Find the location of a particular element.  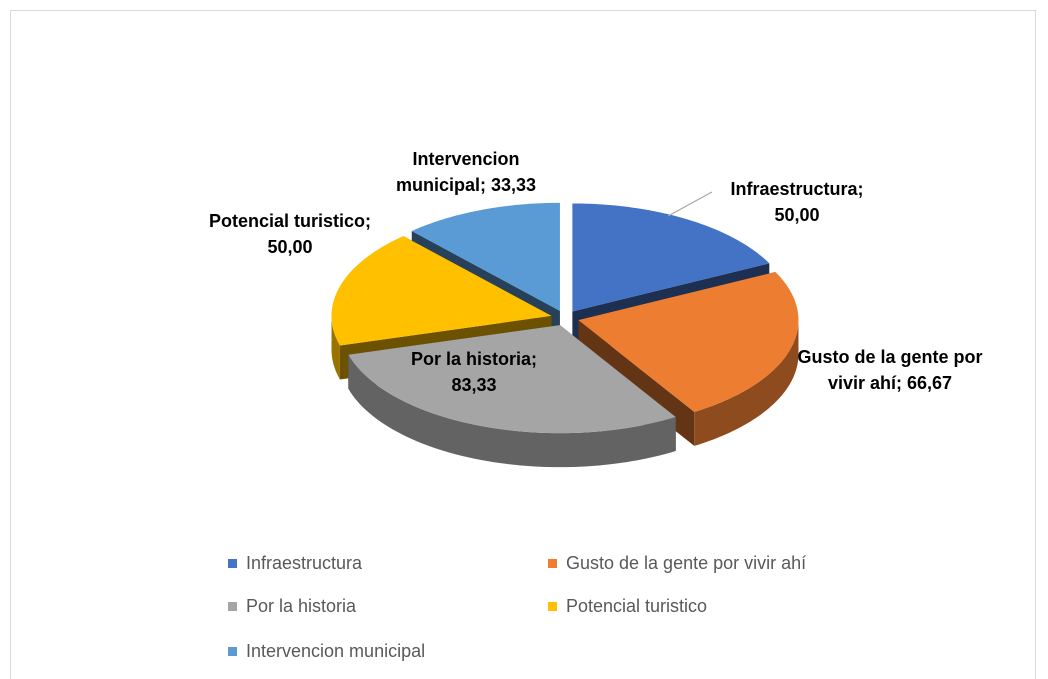

legend-item: Infraestructura is located at coordinates (295, 563).